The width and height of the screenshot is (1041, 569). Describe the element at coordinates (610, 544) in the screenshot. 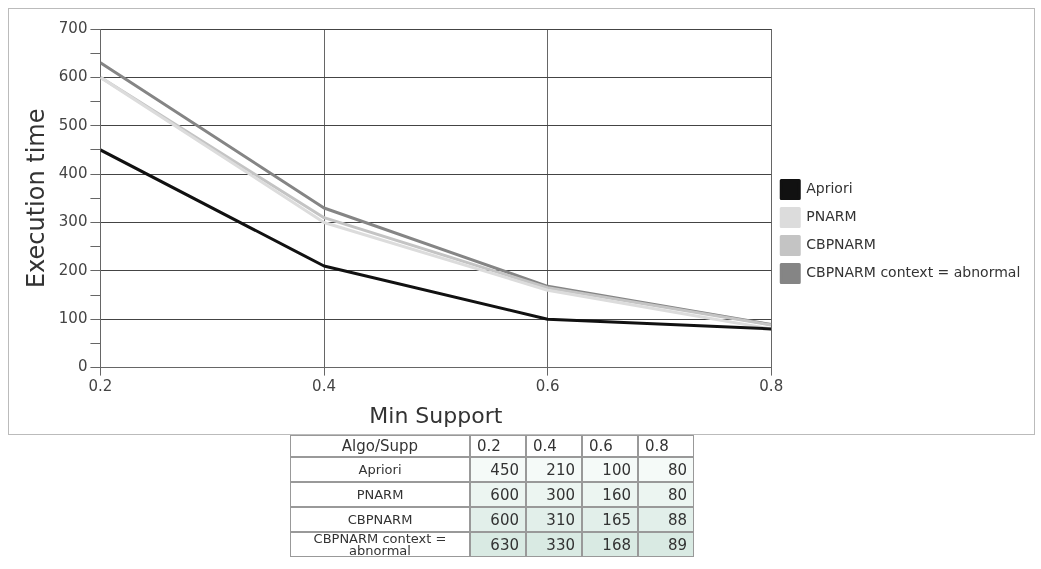

I see `data-label: 168` at that location.